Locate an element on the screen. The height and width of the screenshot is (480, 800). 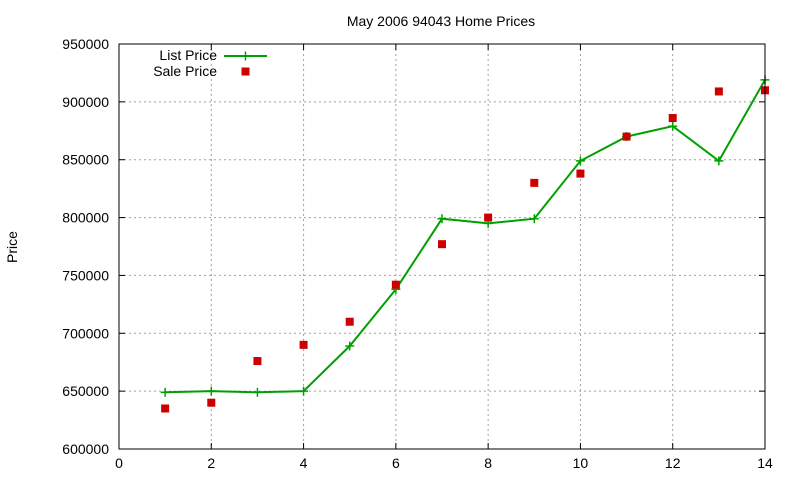
x-tick-label: 14 is located at coordinates (765, 463).